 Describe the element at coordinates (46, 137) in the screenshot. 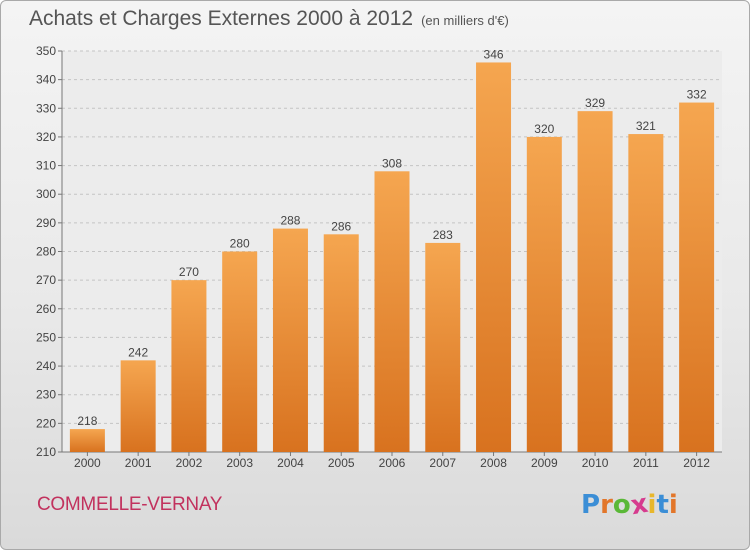

I see `y-tick-label: 320` at that location.